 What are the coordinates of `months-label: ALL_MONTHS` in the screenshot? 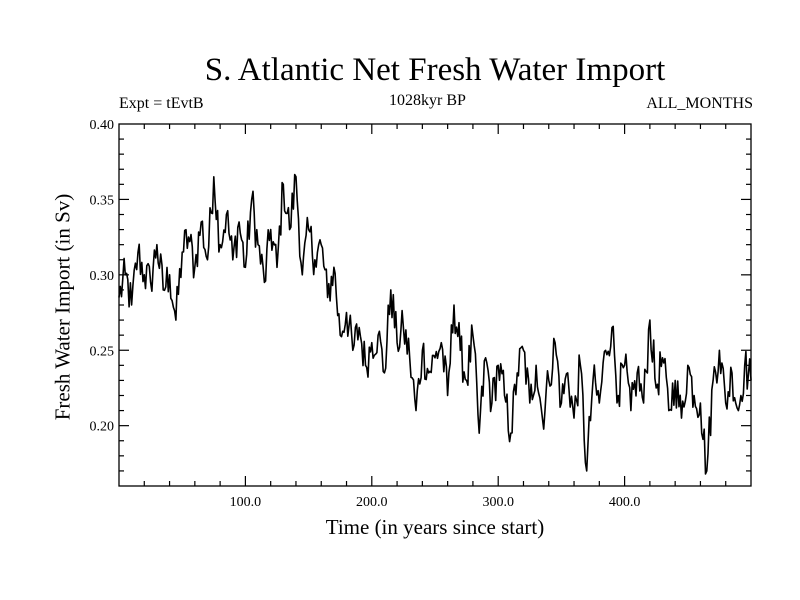 It's located at (699, 103).